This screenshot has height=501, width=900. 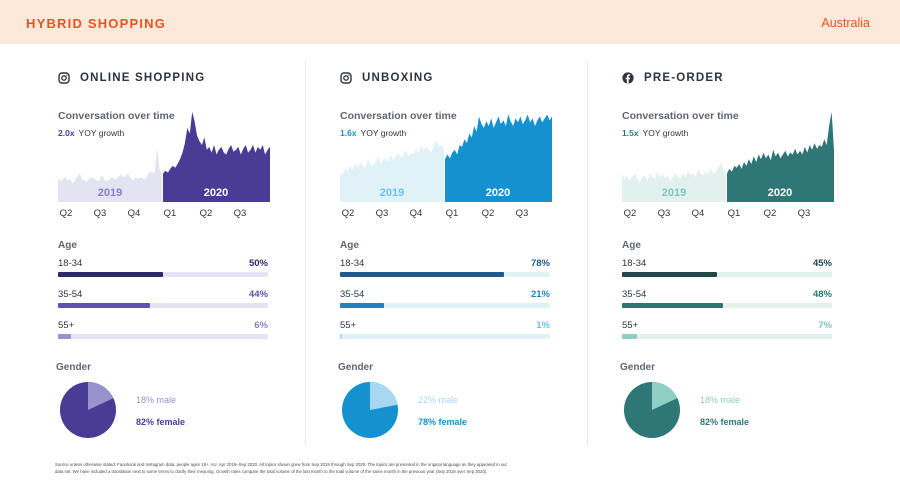 I want to click on age-row-18-34: 18-34 50%, so click(x=163, y=269).